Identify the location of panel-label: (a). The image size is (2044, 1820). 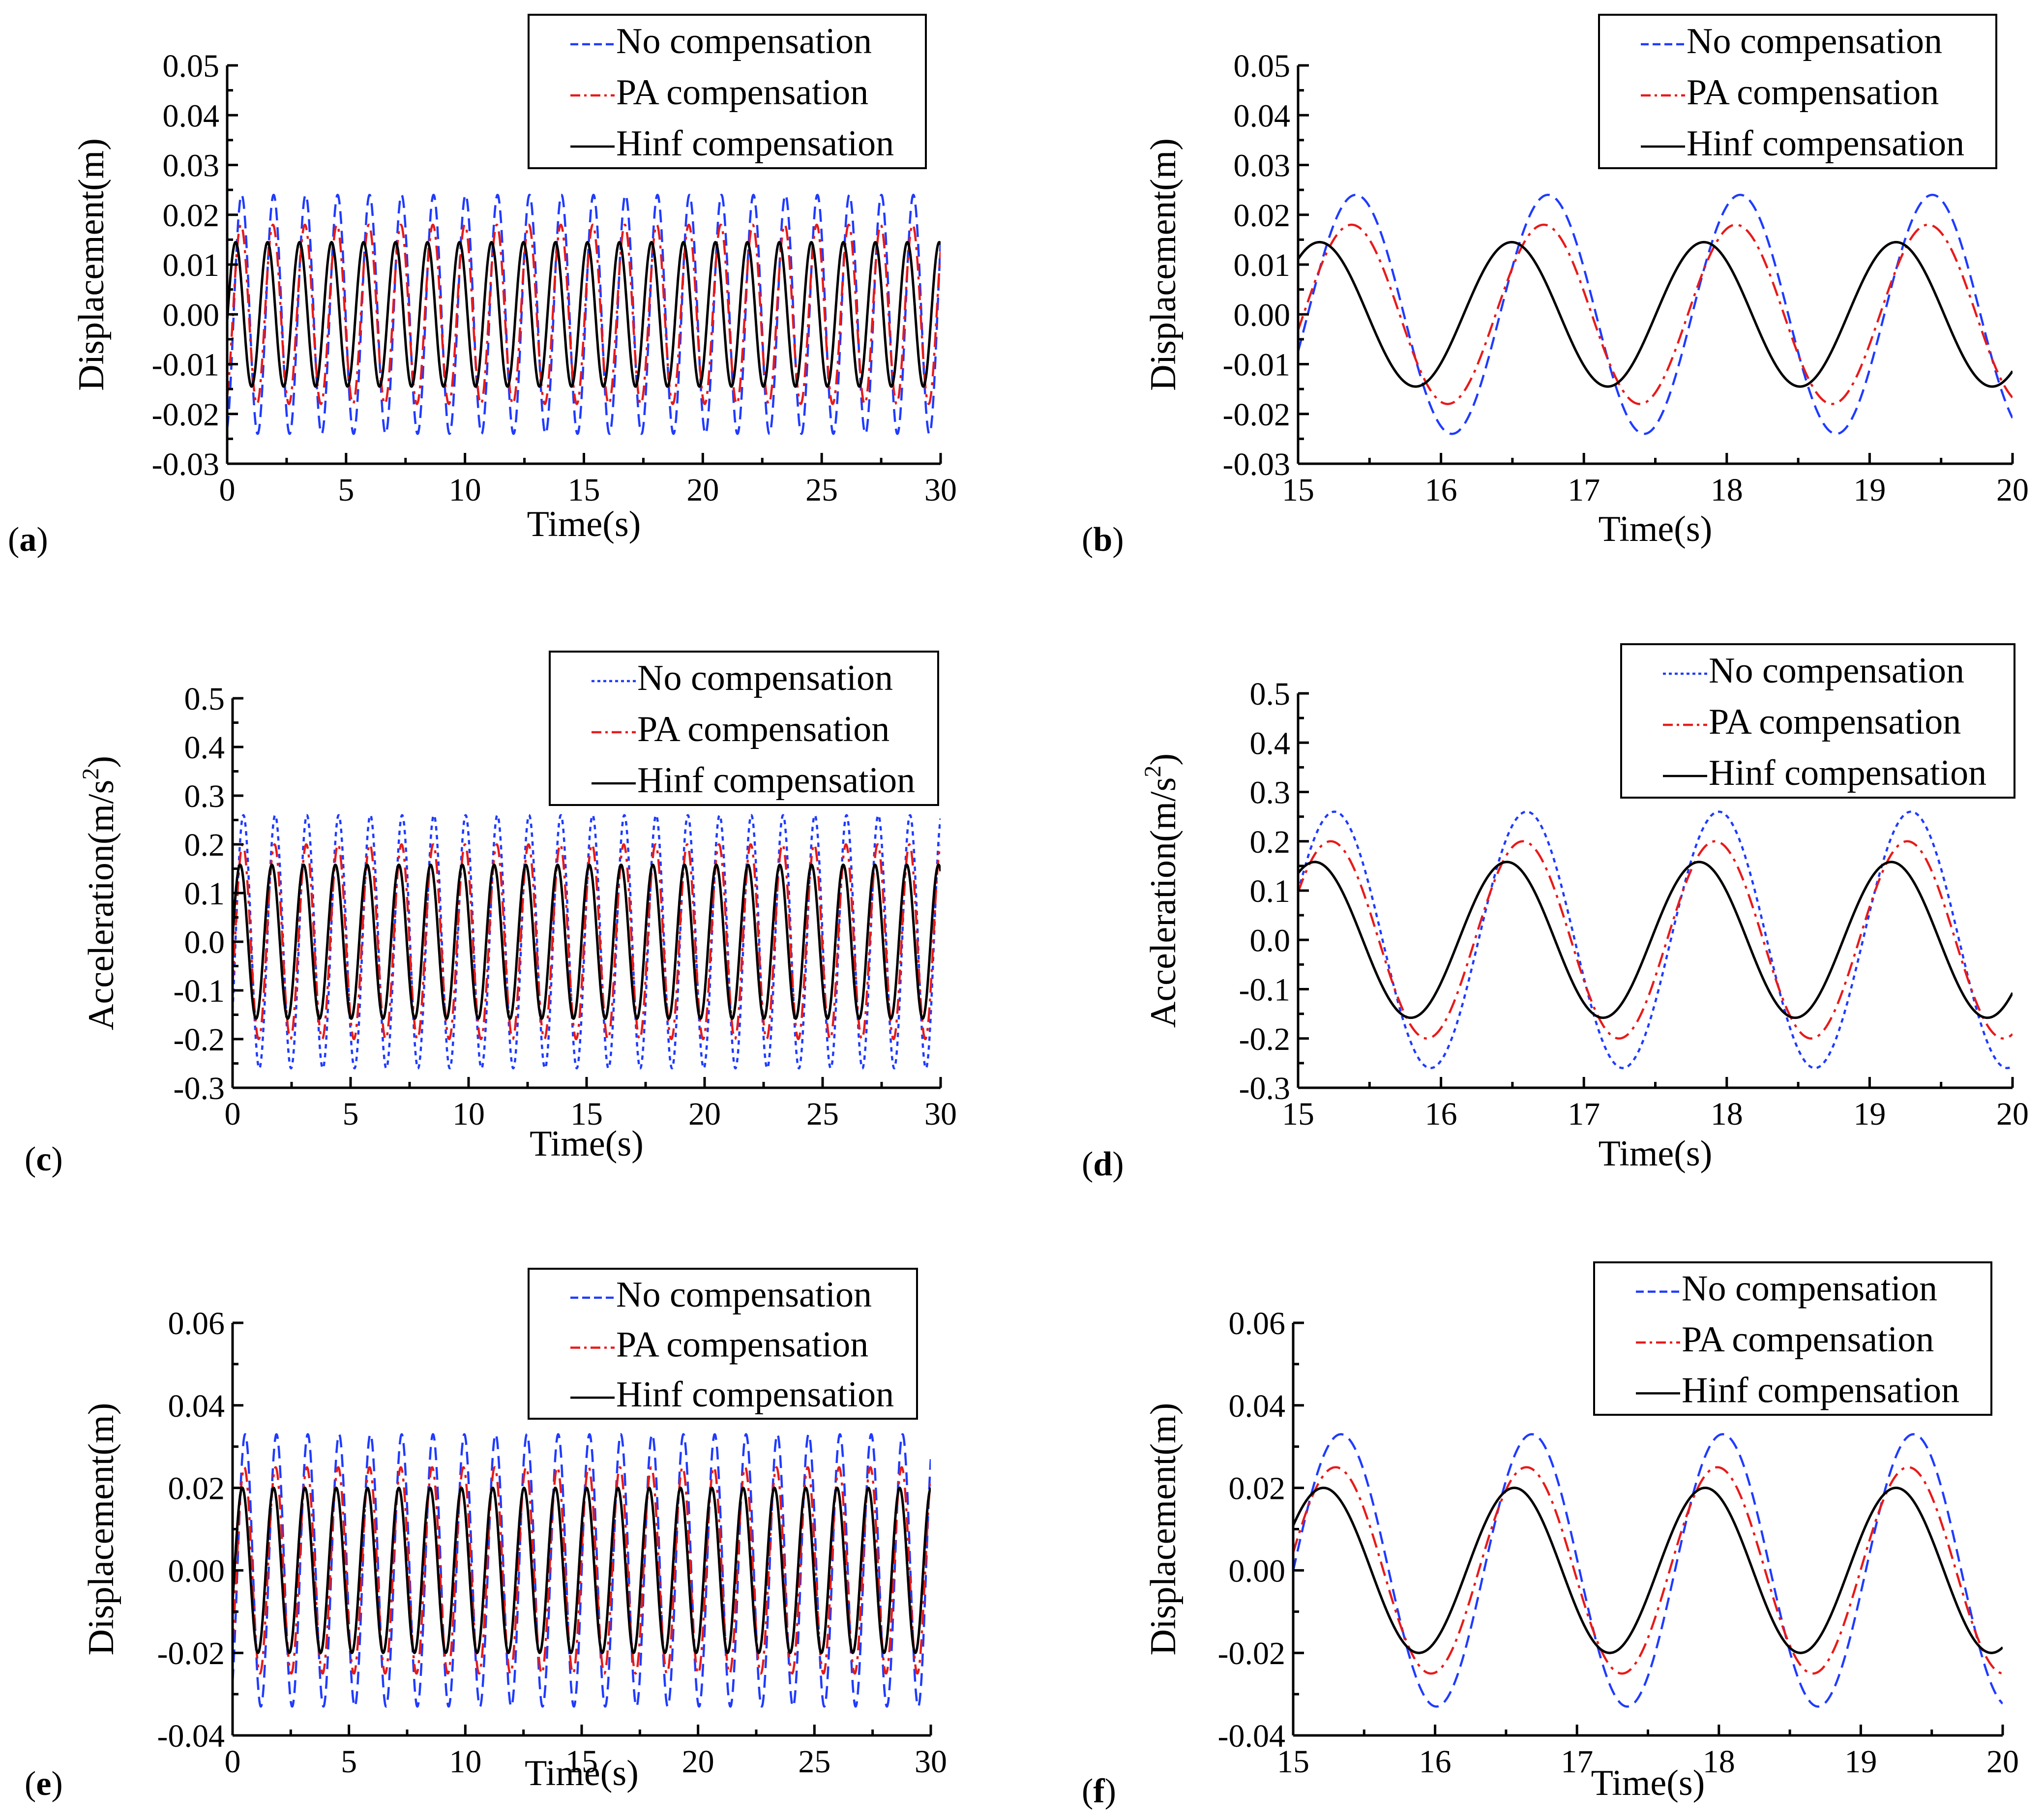
(28, 540).